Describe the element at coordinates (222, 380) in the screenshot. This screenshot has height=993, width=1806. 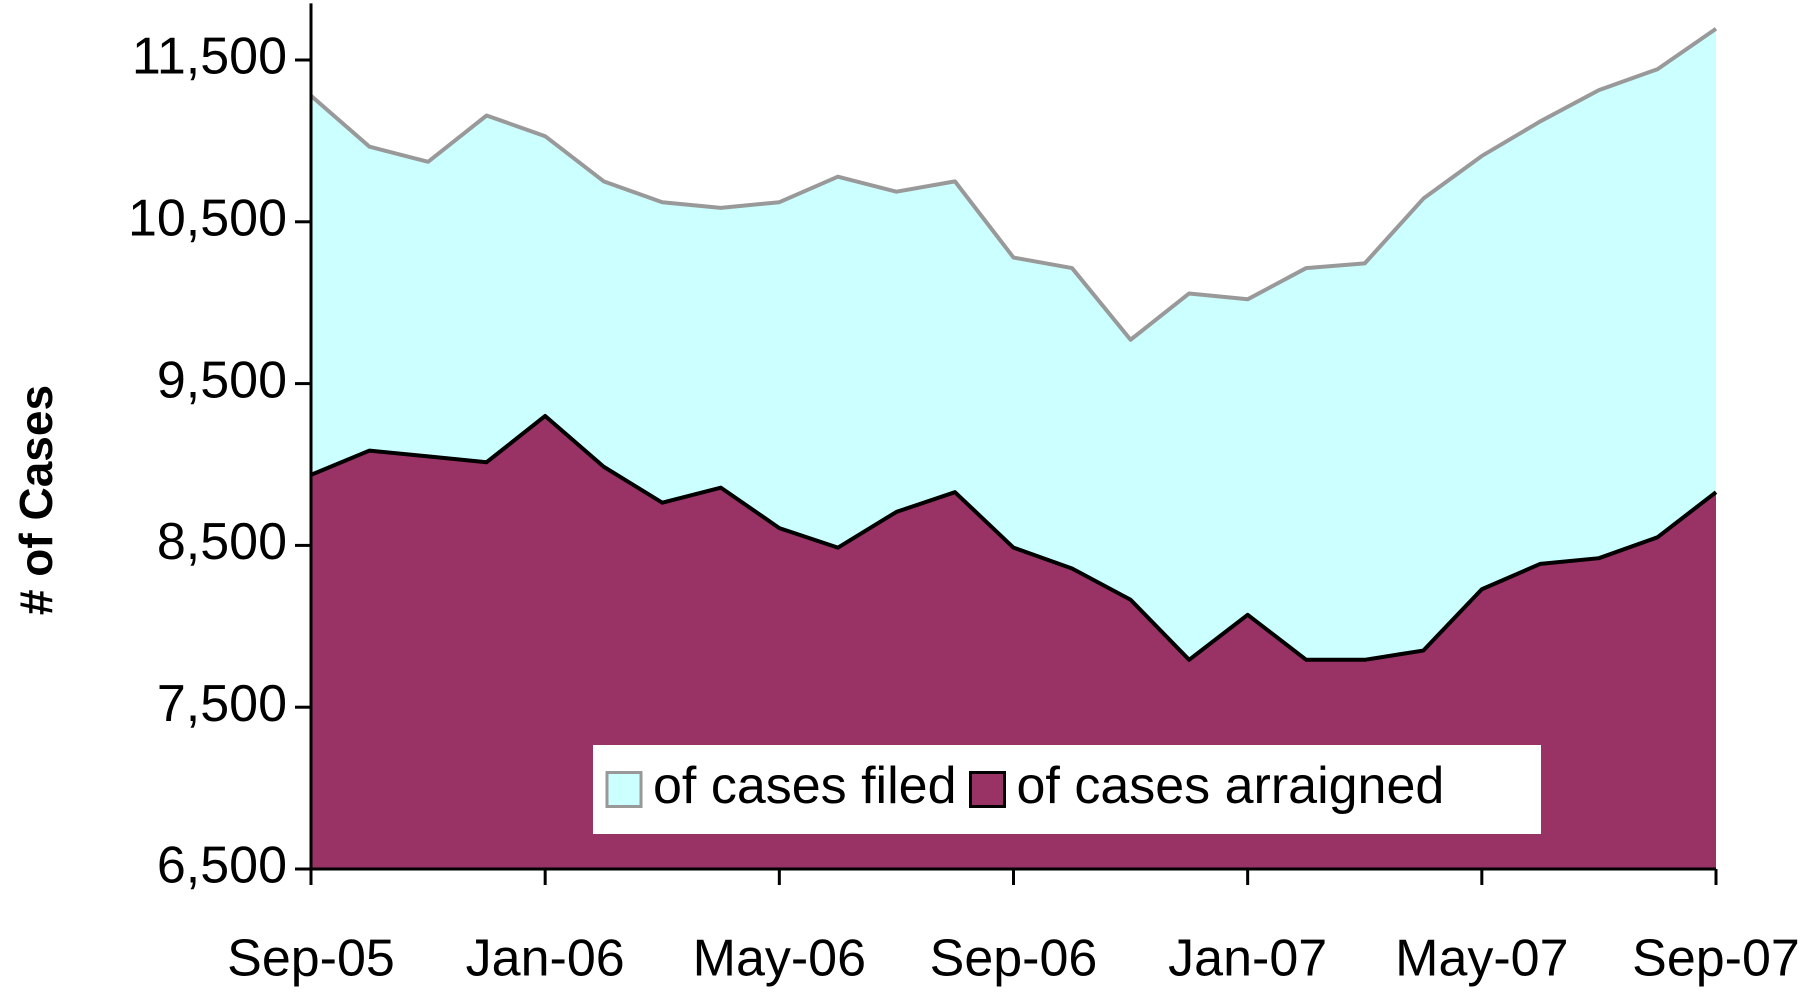
I see `y-tick-label: 9,500` at that location.